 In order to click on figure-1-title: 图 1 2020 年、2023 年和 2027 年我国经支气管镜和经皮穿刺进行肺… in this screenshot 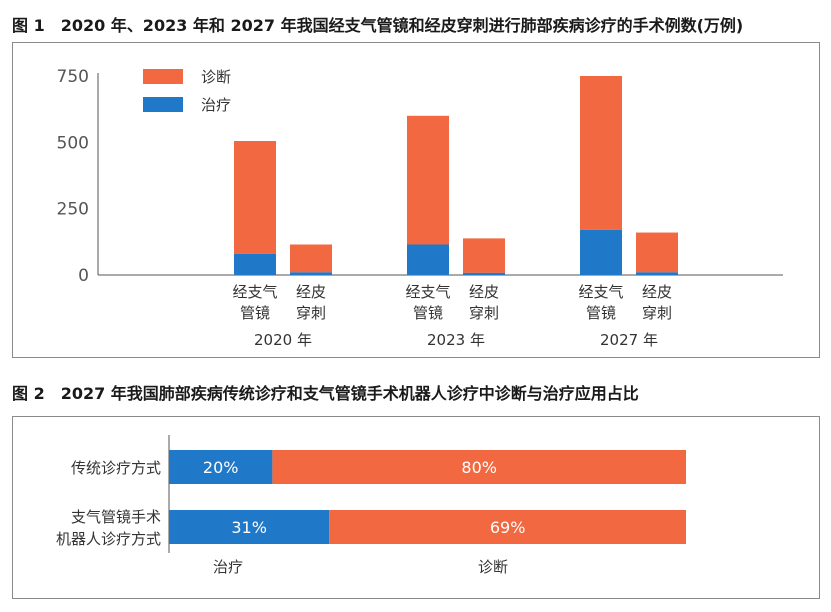, I will do `click(378, 25)`.